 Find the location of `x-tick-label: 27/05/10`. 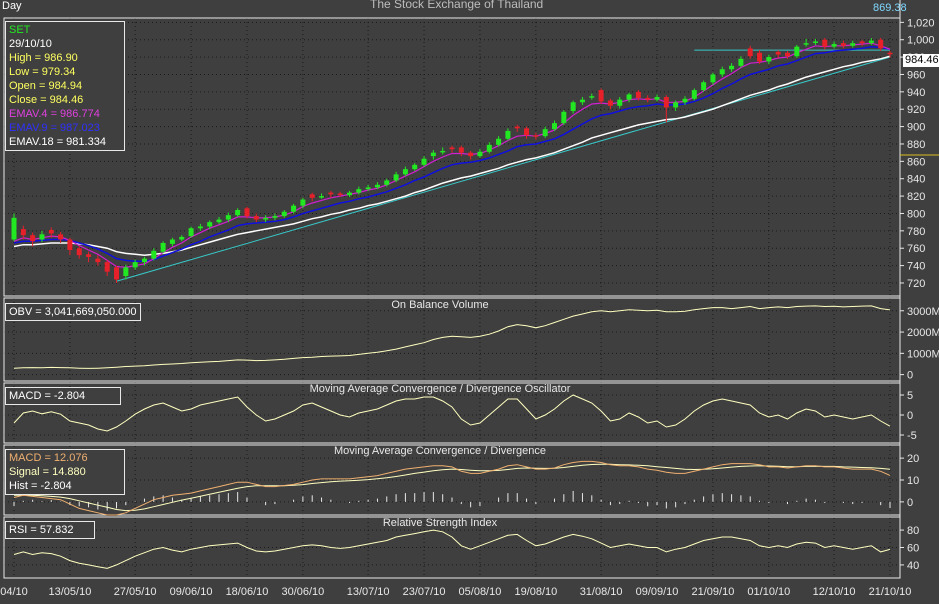

x-tick-label: 27/05/10 is located at coordinates (135, 592).